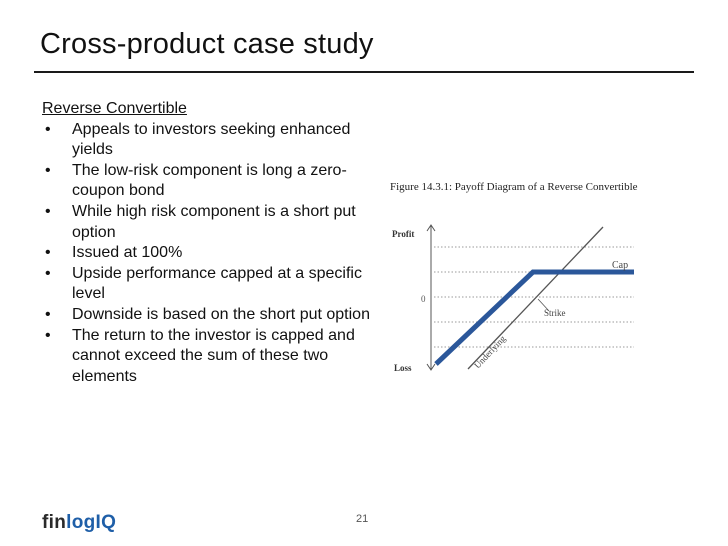  Describe the element at coordinates (490, 351) in the screenshot. I see `underlying-label: Underlying` at that location.